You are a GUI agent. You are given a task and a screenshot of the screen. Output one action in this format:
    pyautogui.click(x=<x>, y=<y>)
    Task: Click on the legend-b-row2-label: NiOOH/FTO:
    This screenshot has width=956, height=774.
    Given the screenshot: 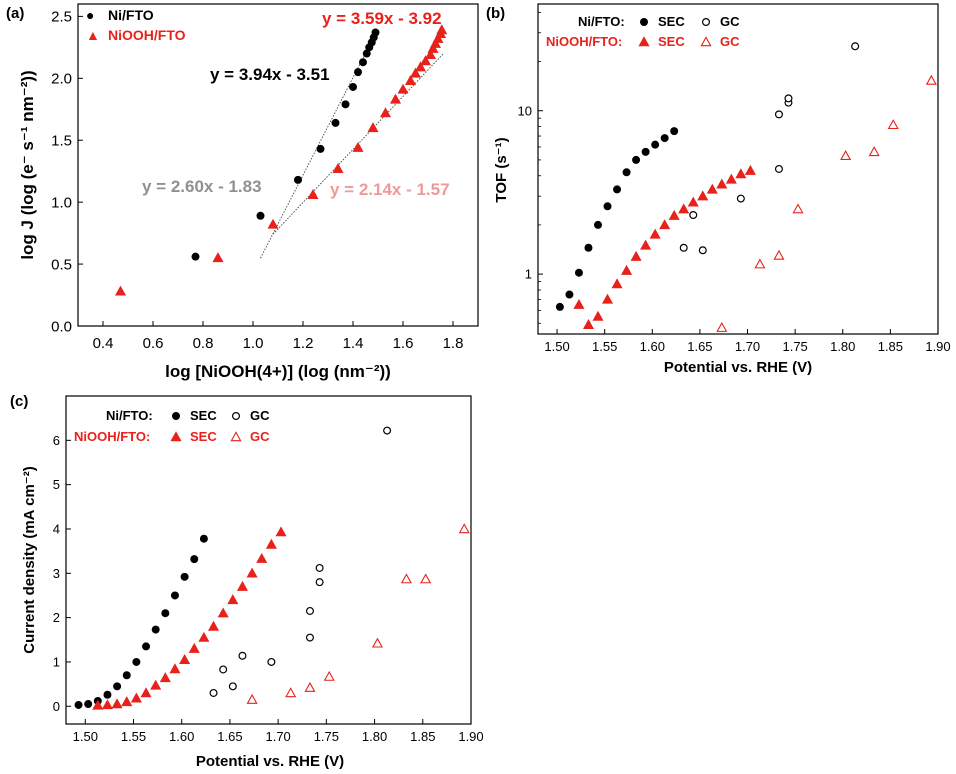 What is the action you would take?
    pyautogui.click(x=584, y=41)
    